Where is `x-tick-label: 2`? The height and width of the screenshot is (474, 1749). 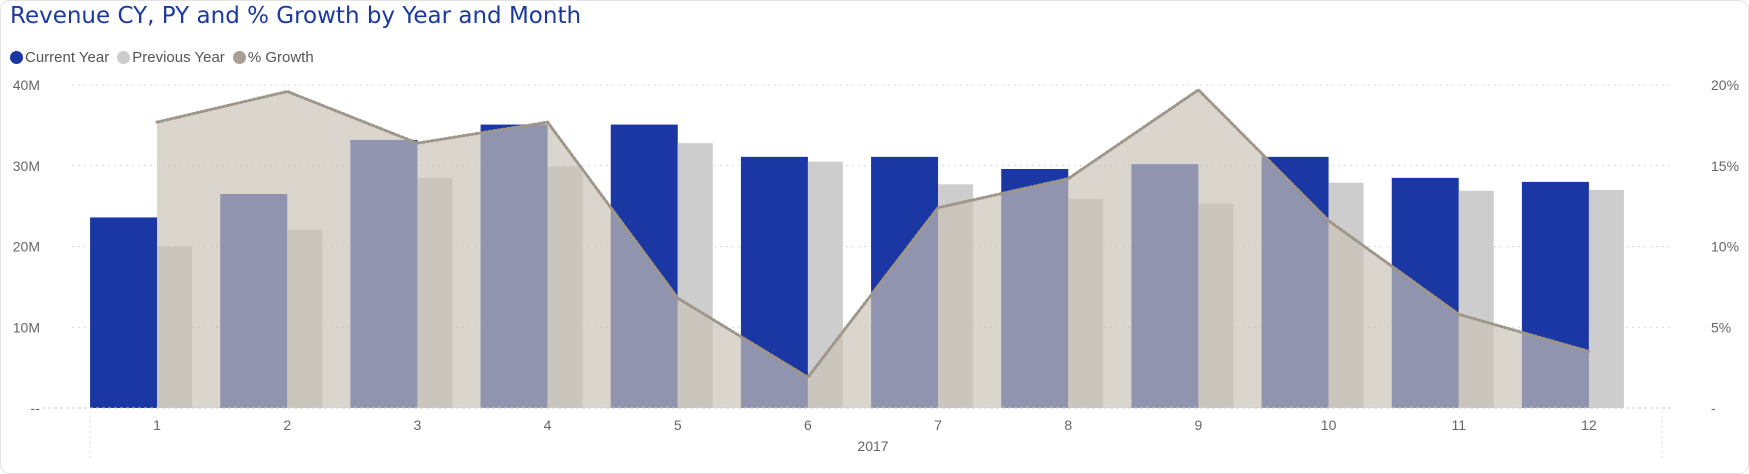
x-tick-label: 2 is located at coordinates (287, 425).